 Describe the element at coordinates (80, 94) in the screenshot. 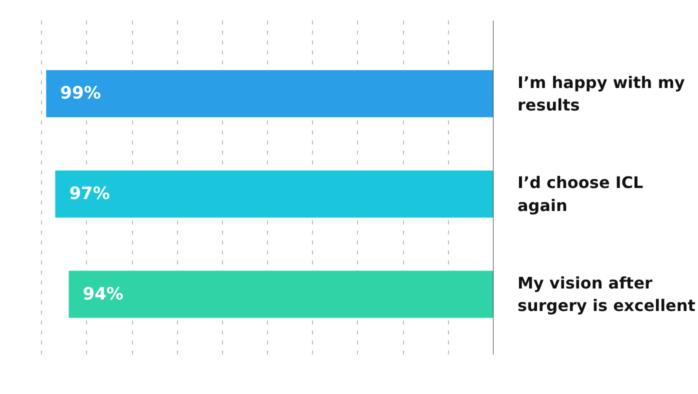

I see `data-label: 99%` at that location.